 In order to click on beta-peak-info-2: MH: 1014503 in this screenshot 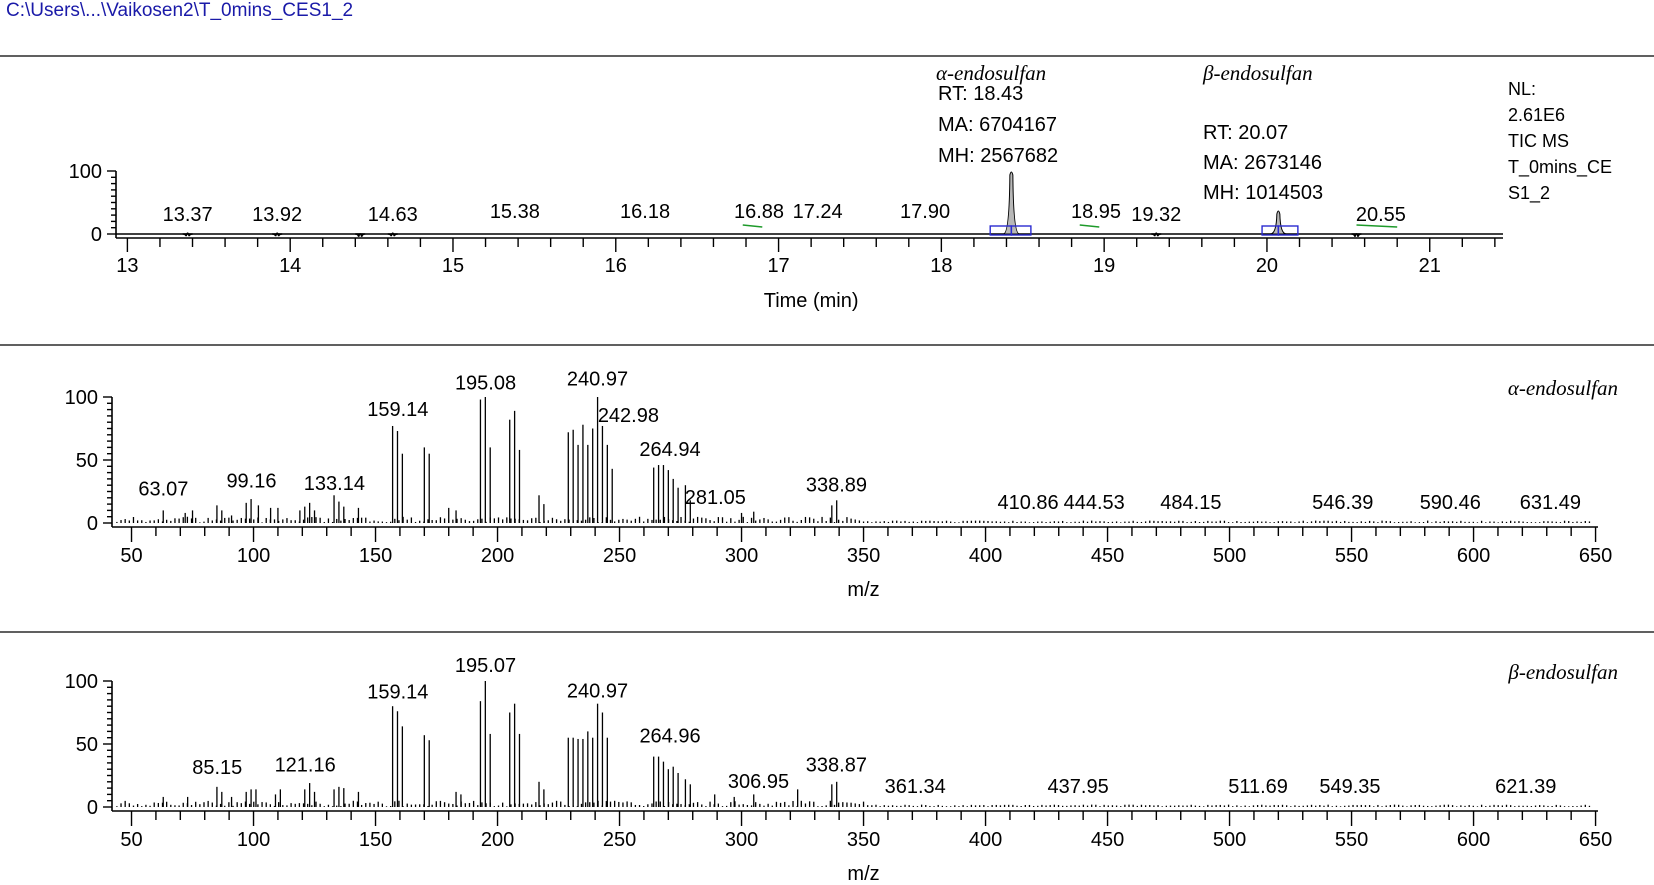, I will do `click(1263, 193)`.